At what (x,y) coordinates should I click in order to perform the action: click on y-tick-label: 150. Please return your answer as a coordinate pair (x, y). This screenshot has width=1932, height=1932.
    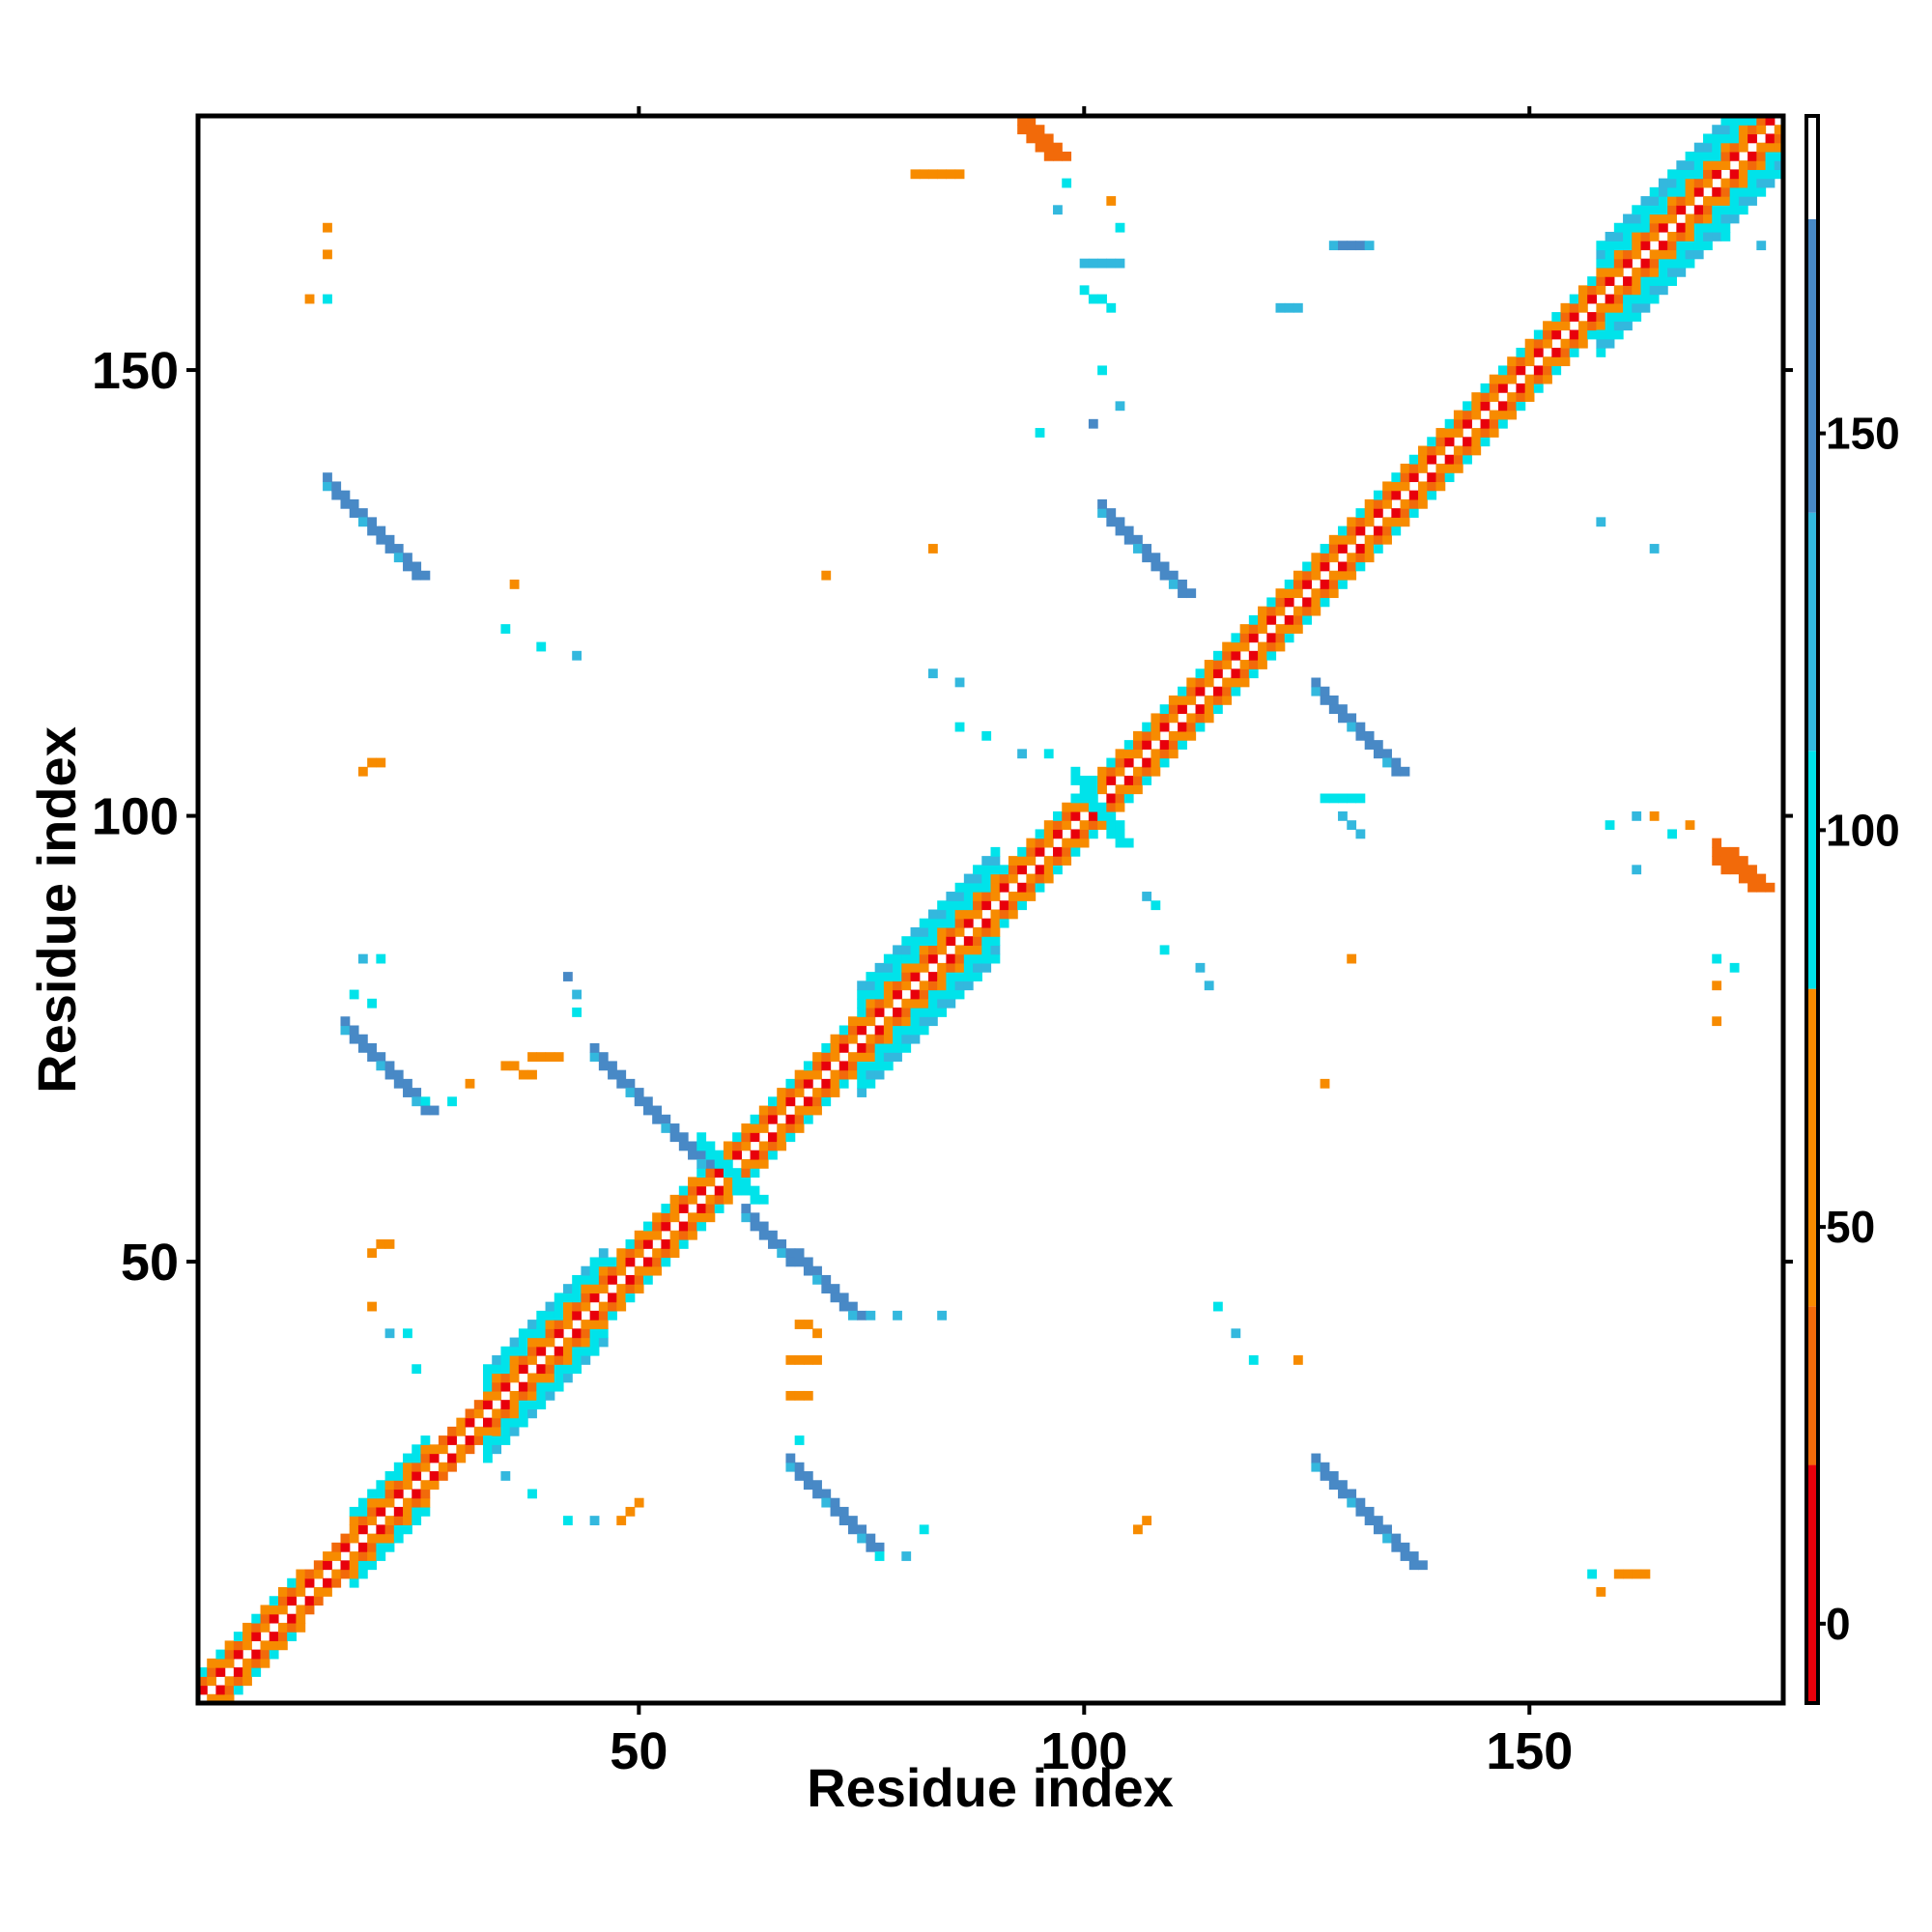
    Looking at the image, I should click on (135, 371).